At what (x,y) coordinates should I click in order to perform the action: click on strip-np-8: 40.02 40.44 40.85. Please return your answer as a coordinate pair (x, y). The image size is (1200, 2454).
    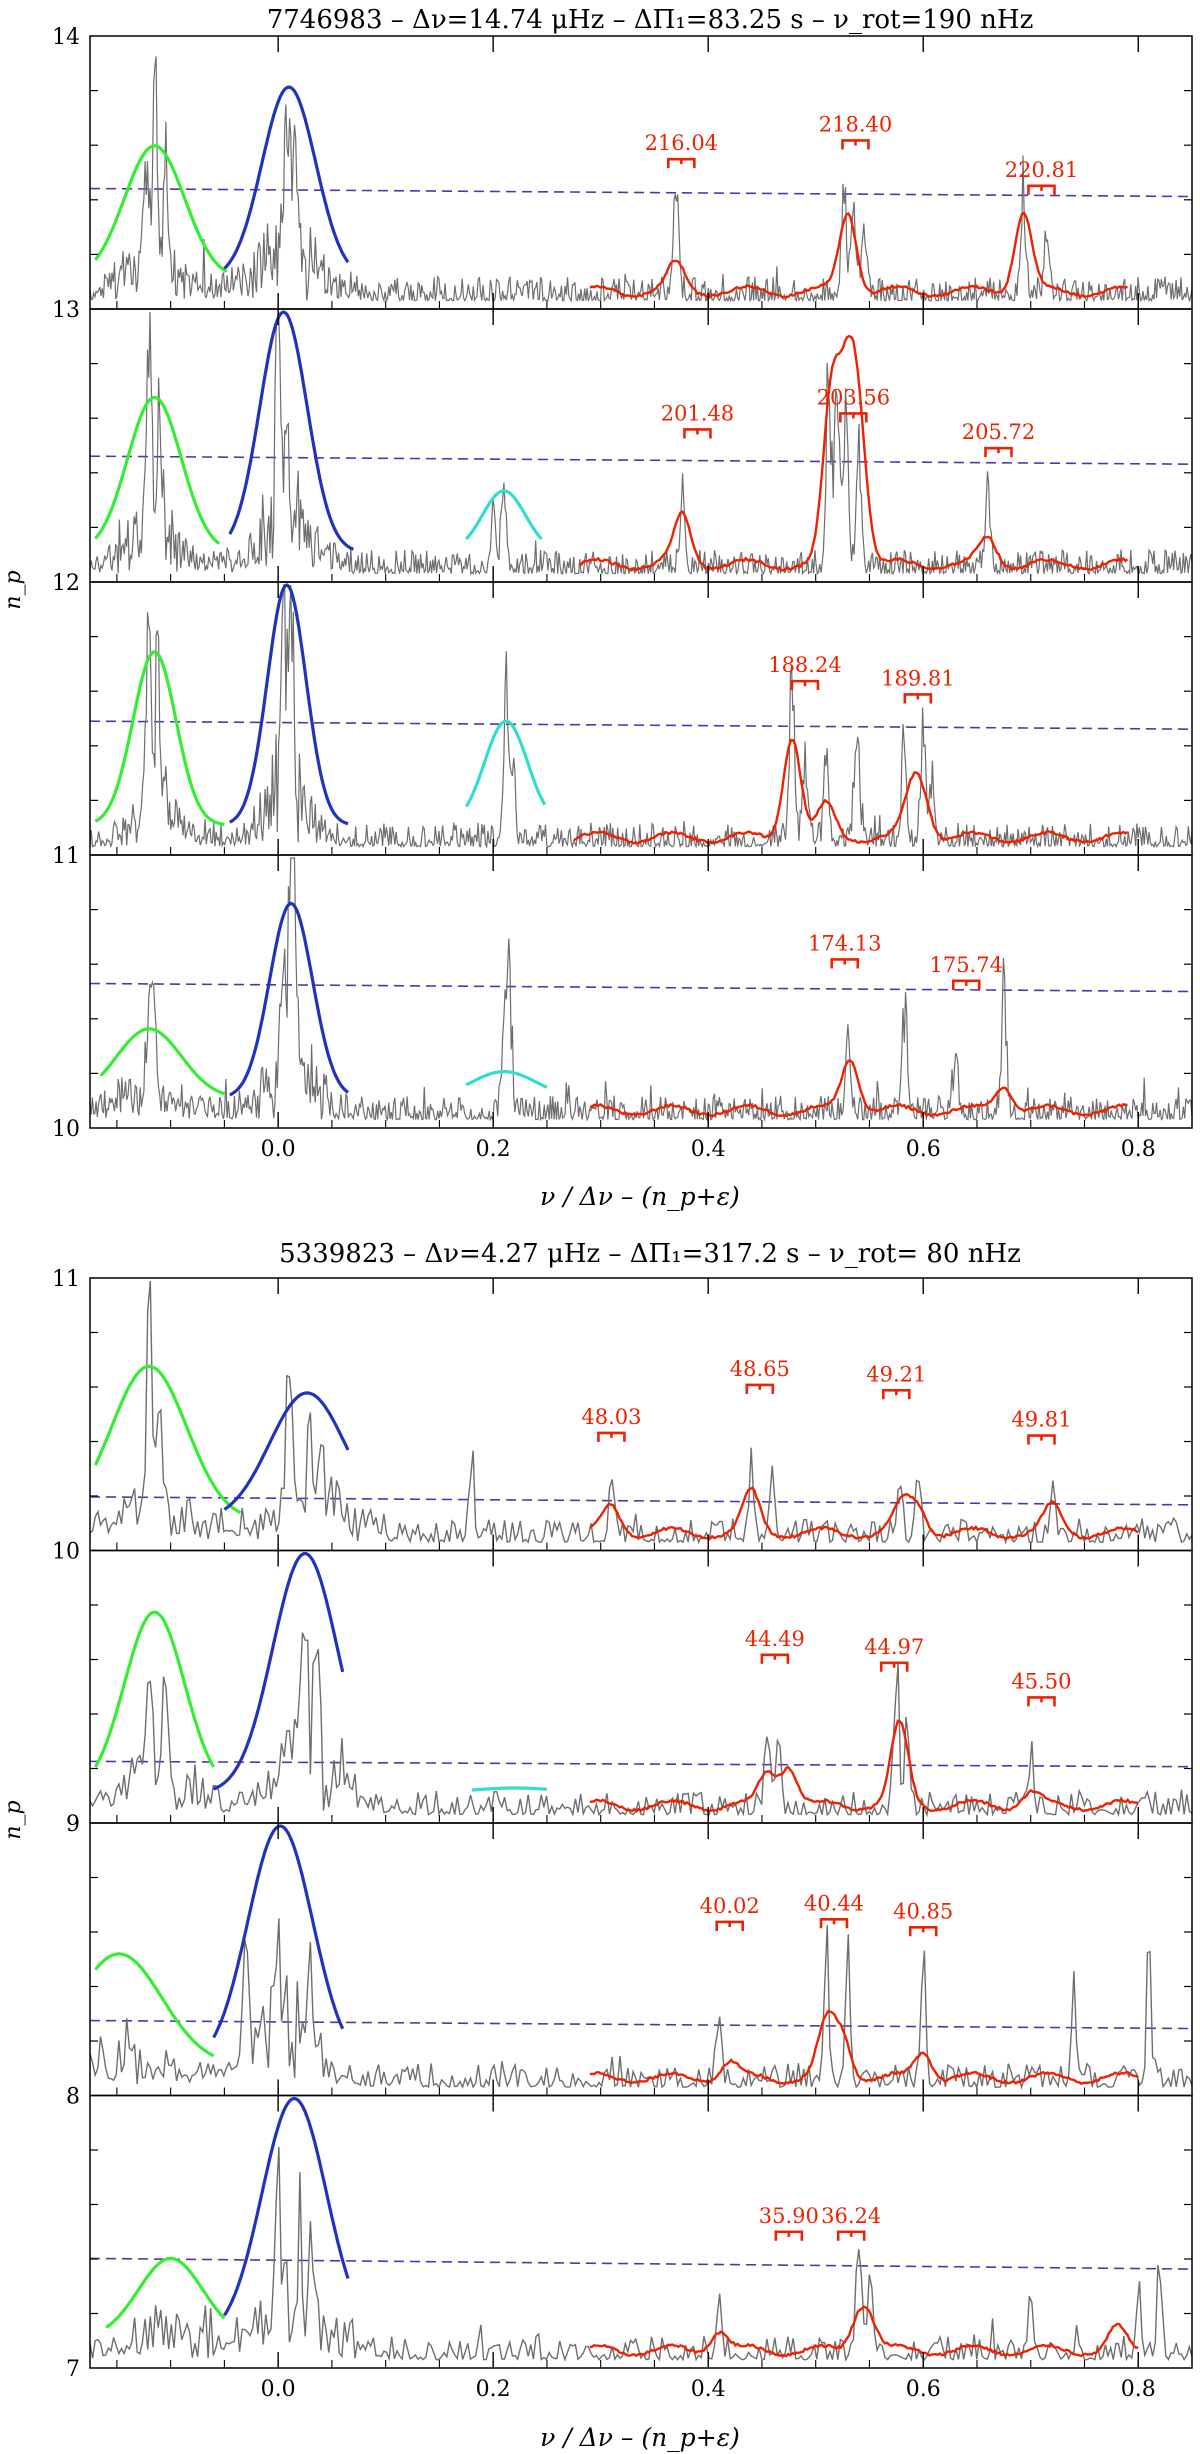
    Looking at the image, I should click on (641, 1959).